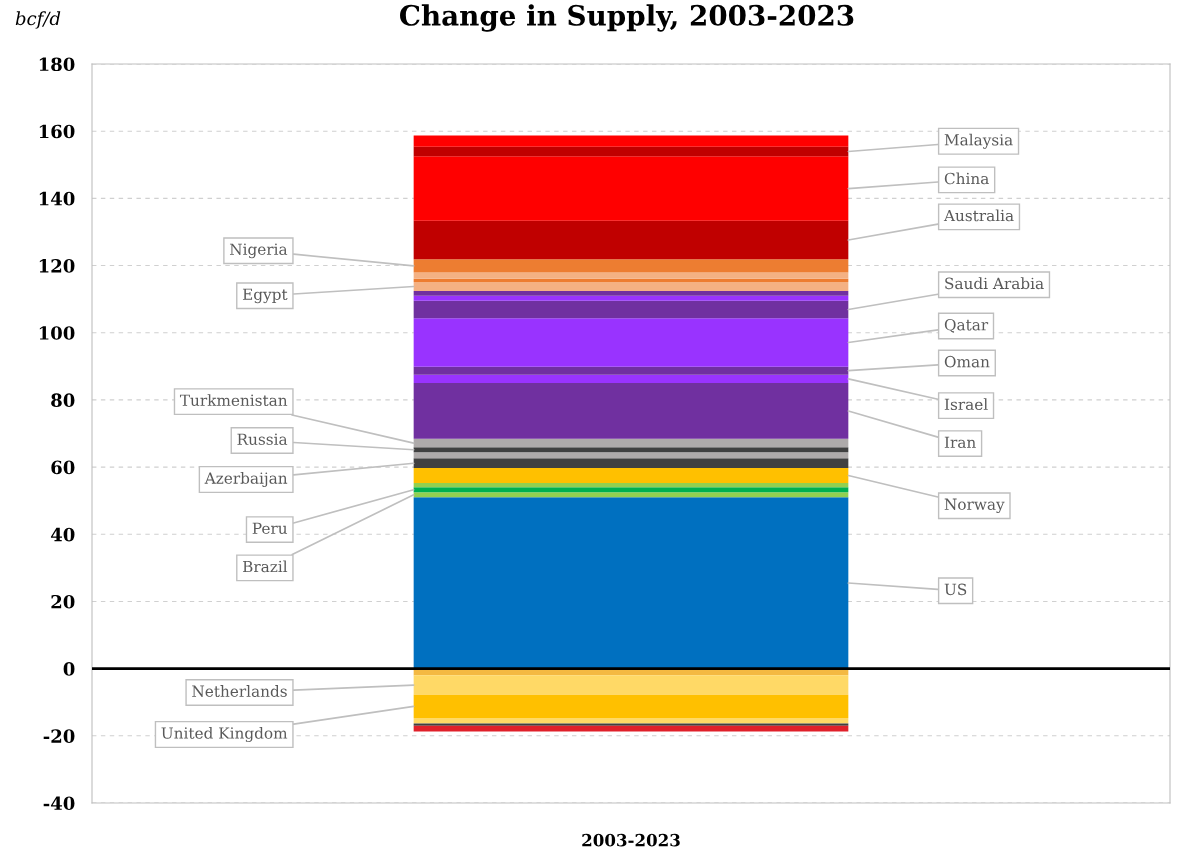 The image size is (1183, 849). What do you see at coordinates (57, 64) in the screenshot?
I see `y-tick-label: 180` at bounding box center [57, 64].